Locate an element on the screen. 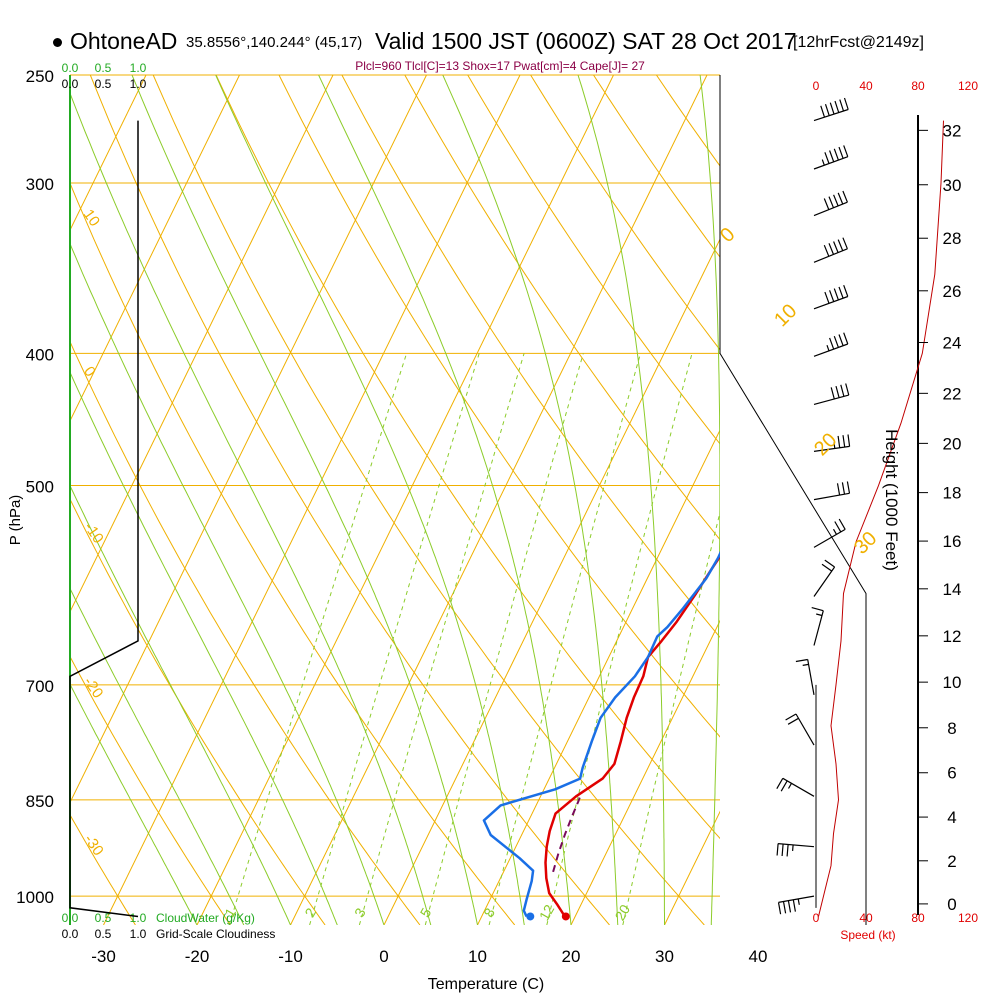 This screenshot has height=1000, width=1000. temperature-tick-label: 20 is located at coordinates (571, 956).